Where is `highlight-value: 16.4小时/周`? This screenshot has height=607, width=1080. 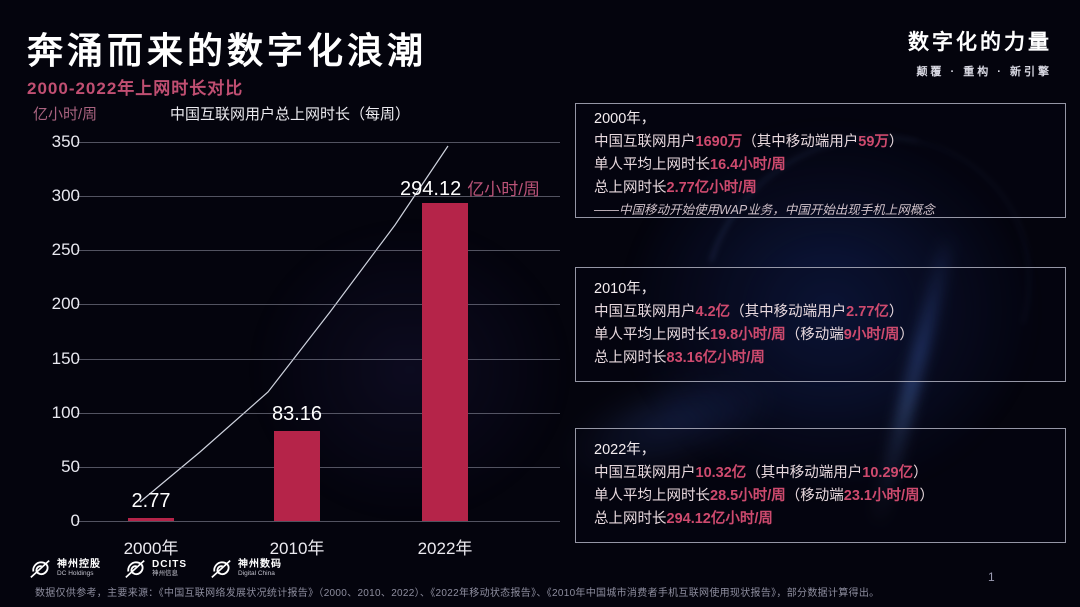
highlight-value: 16.4小时/周 is located at coordinates (748, 165).